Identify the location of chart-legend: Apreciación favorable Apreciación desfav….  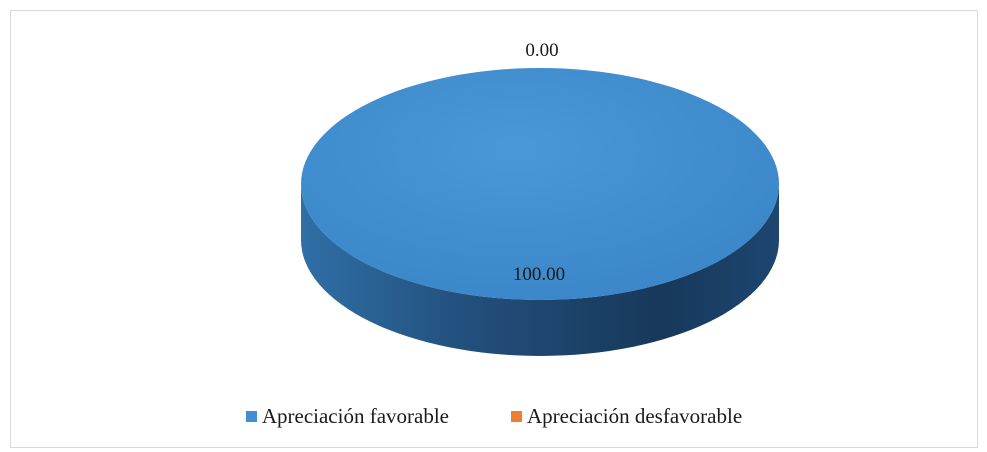
(494, 416).